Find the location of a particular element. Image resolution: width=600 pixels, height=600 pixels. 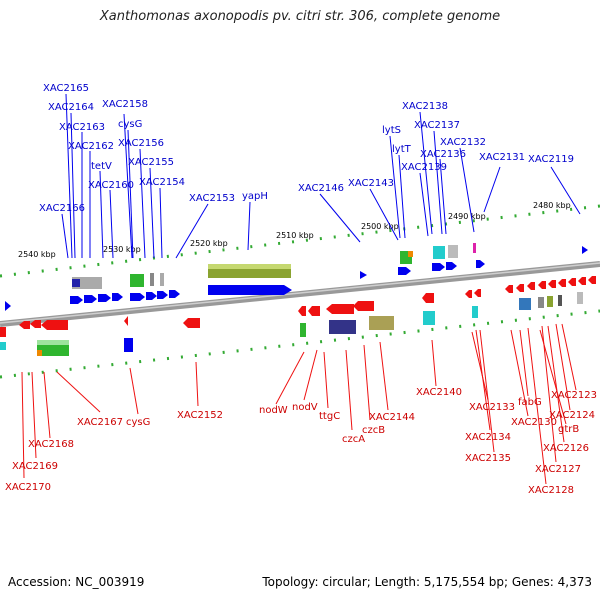

gene-label: XAC2133 is located at coordinates (492, 407).